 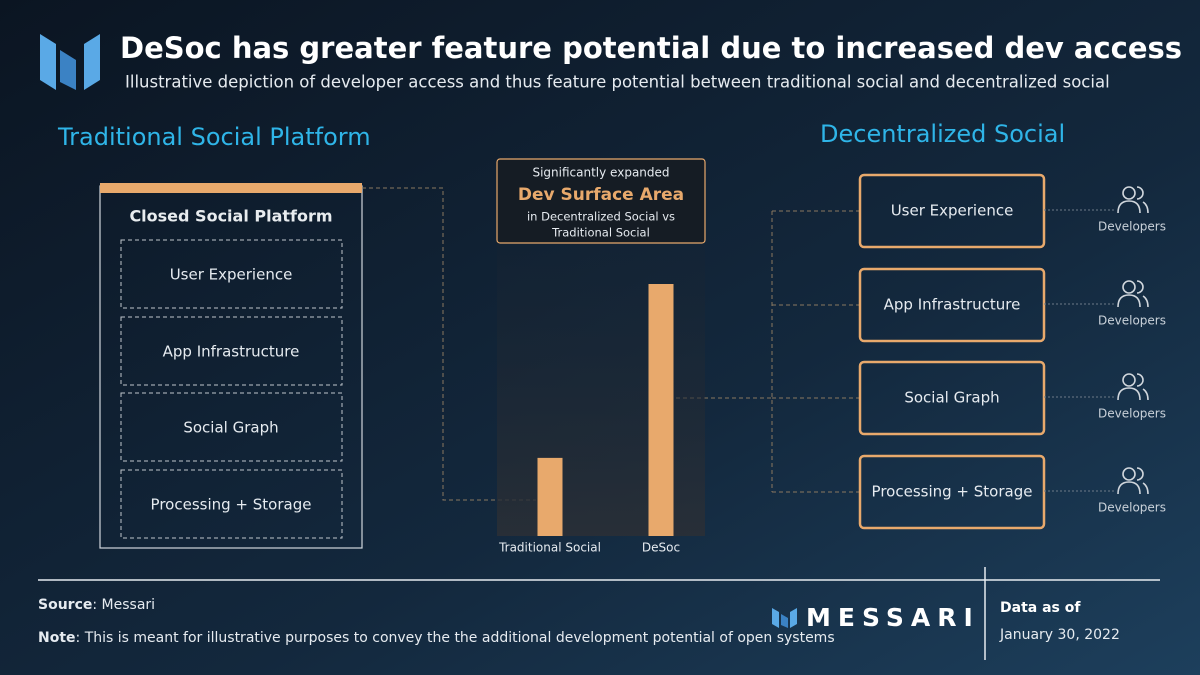 I want to click on chart-backdrop, so click(x=601, y=390).